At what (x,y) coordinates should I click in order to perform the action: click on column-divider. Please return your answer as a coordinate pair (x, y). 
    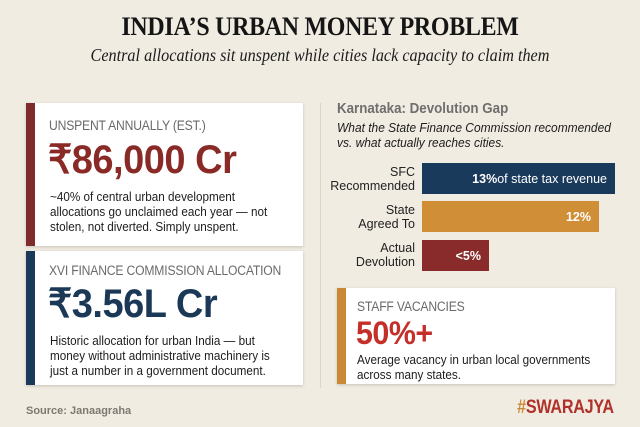
    Looking at the image, I should click on (320, 245).